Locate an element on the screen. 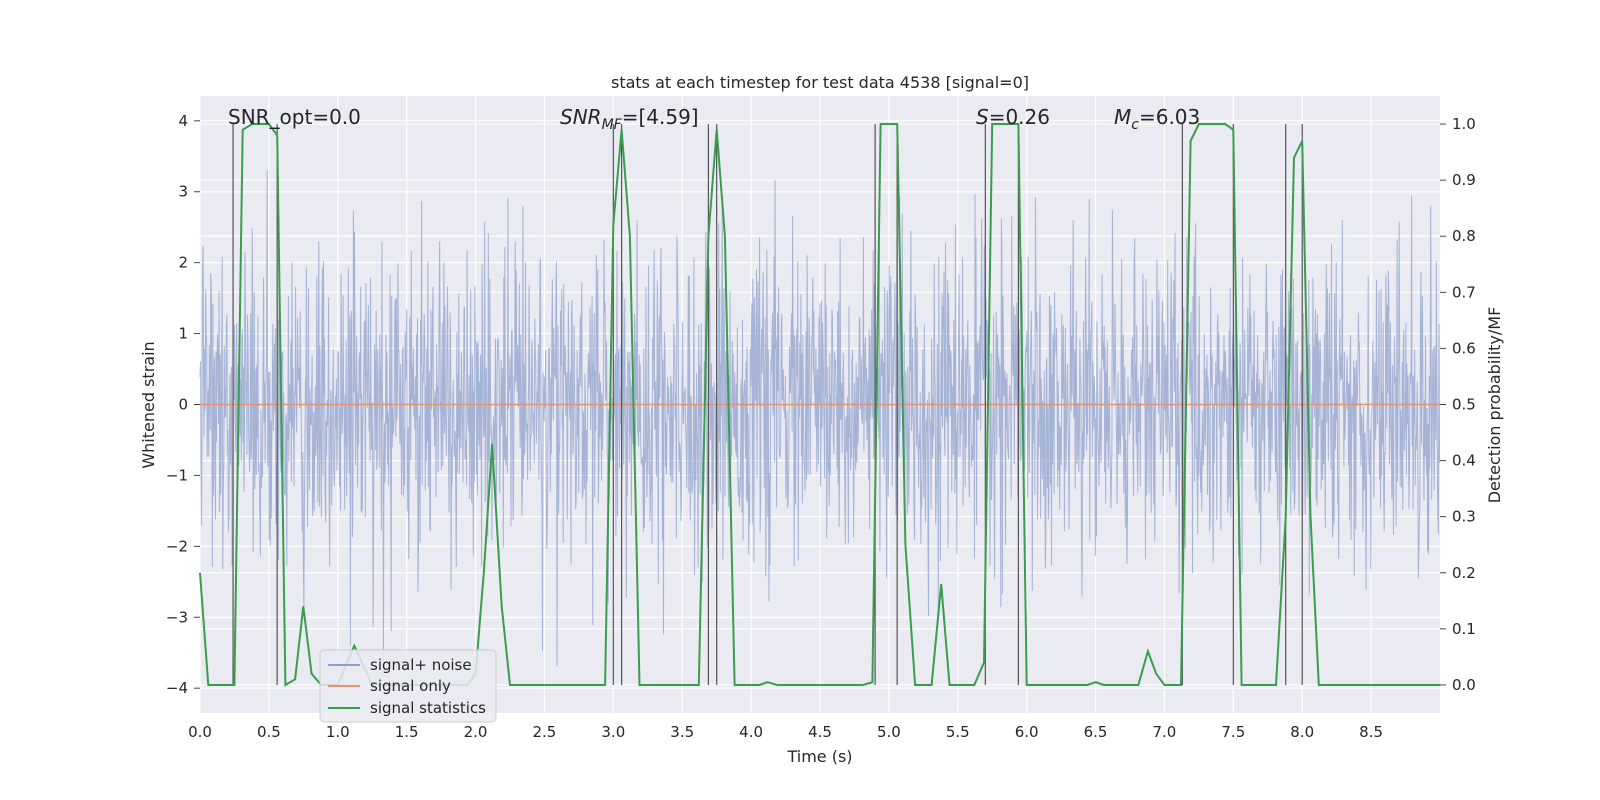 Image resolution: width=1600 pixels, height=800 pixels. legend-label-signal-statistics: signal statistics is located at coordinates (428, 708).